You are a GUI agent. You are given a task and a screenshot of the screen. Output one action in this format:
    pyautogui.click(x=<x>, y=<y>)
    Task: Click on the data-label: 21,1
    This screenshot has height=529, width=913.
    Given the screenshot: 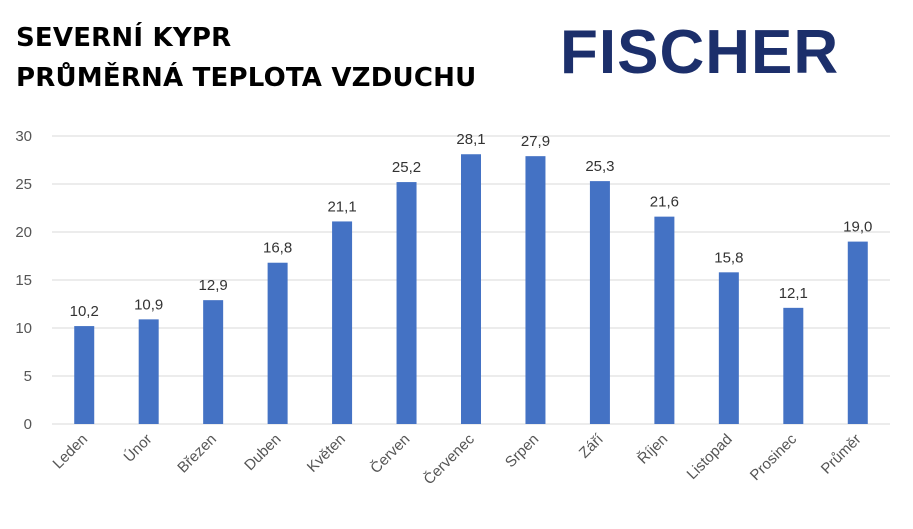 What is the action you would take?
    pyautogui.click(x=341, y=206)
    